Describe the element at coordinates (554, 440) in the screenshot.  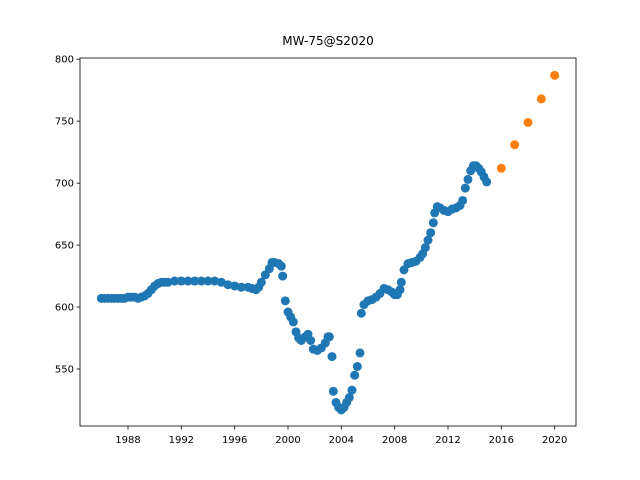
I see `x-tick-label: 2020` at that location.